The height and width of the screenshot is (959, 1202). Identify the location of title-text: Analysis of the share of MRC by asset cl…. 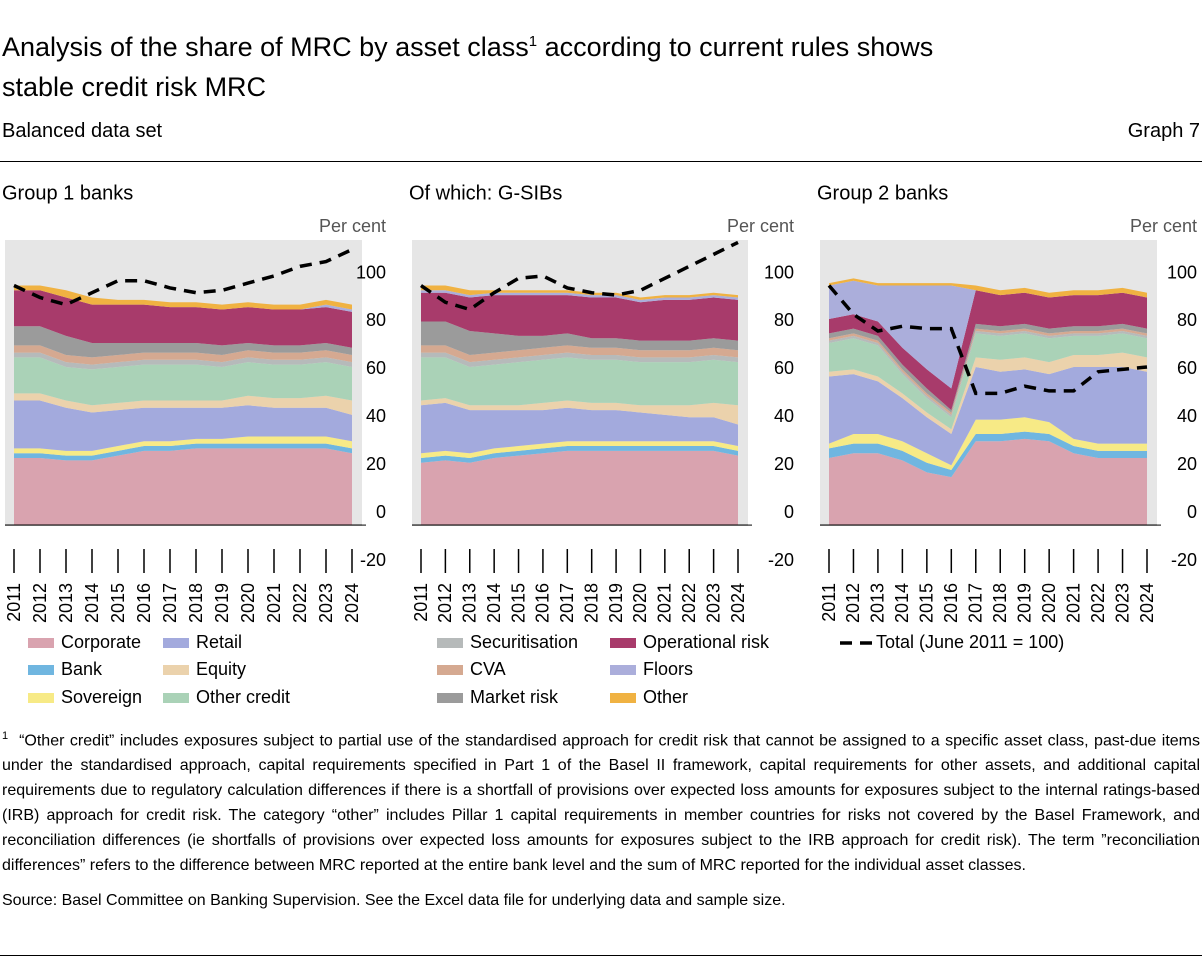
(265, 47).